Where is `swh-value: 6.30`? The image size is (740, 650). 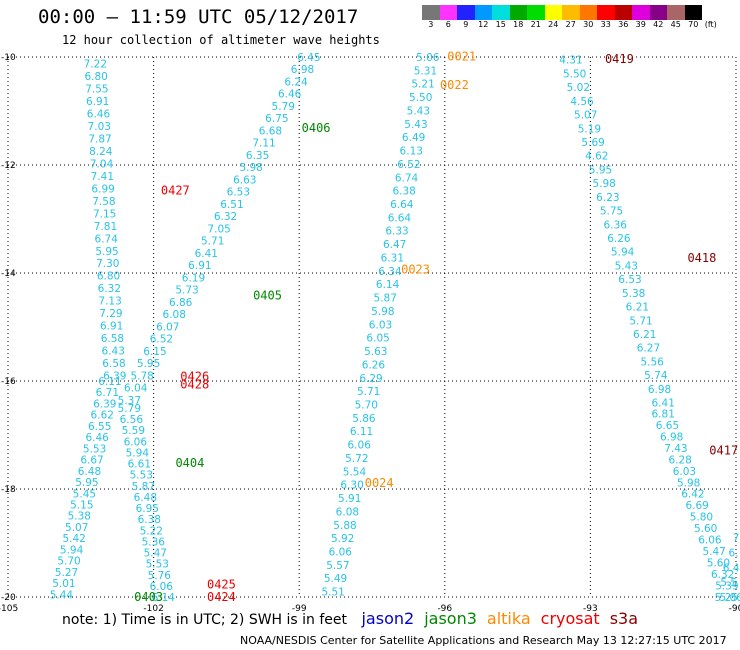
swh-value: 6.30 is located at coordinates (351, 486).